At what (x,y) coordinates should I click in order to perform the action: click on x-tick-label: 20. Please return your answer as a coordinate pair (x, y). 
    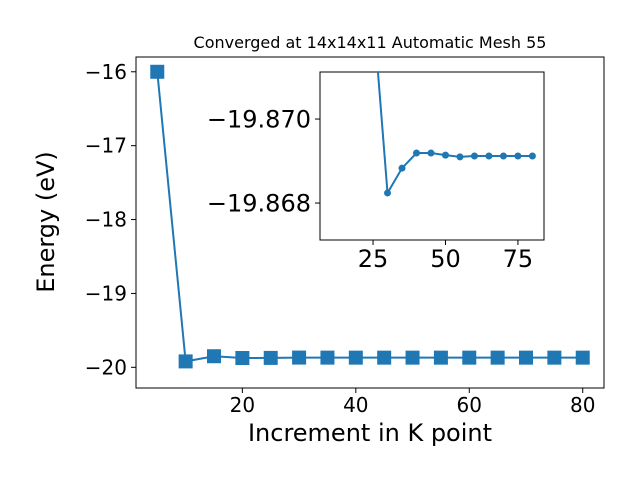
    Looking at the image, I should click on (242, 405).